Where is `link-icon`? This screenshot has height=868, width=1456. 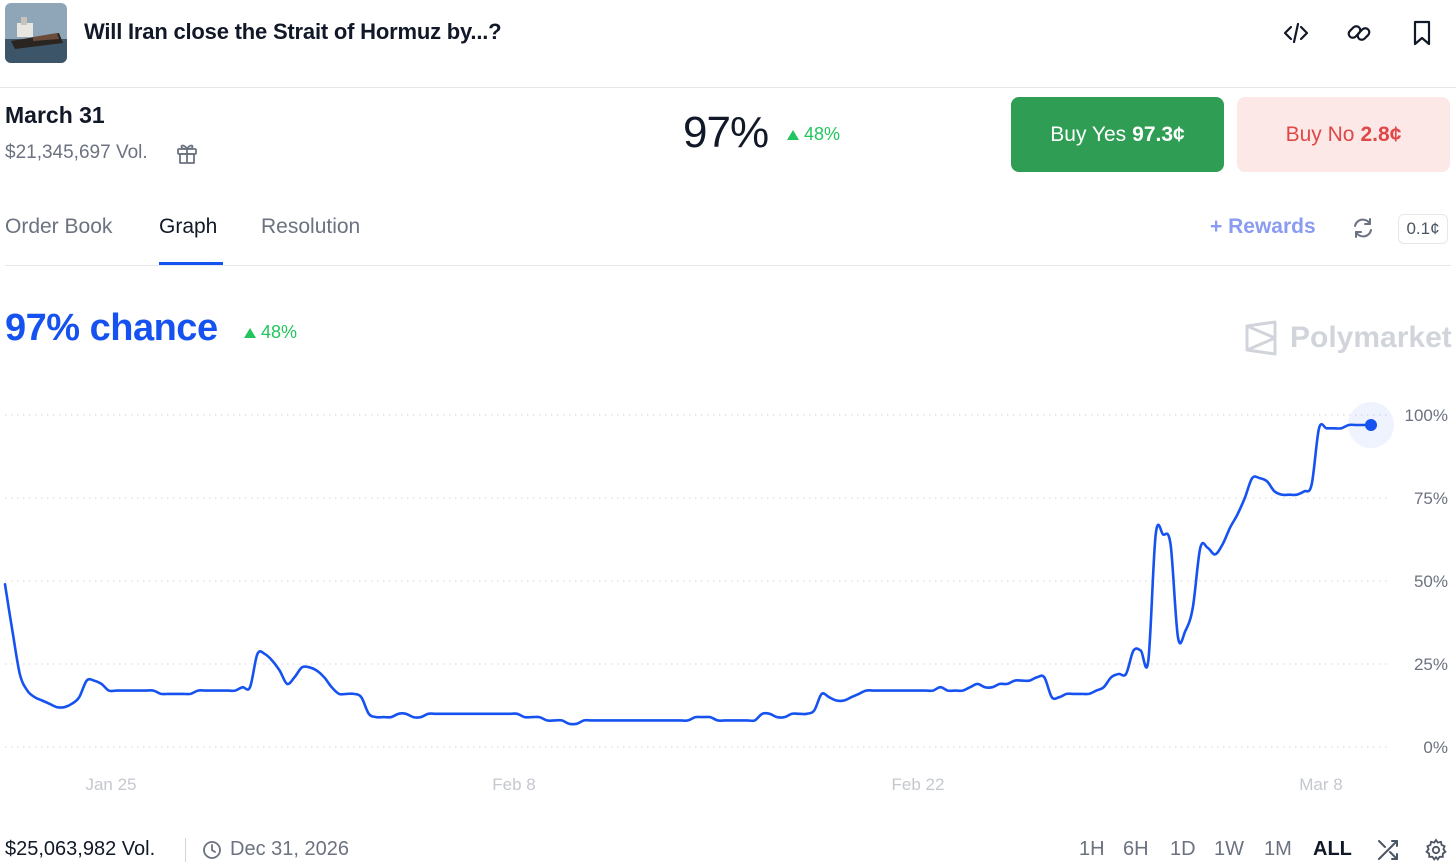 link-icon is located at coordinates (1359, 33).